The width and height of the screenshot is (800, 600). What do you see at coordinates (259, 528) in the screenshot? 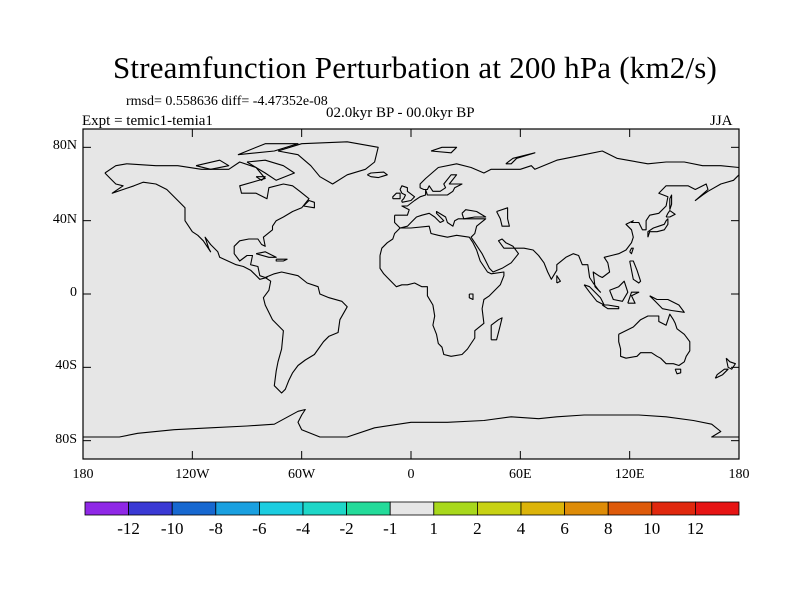
I see `colorbar-label: -6` at bounding box center [259, 528].